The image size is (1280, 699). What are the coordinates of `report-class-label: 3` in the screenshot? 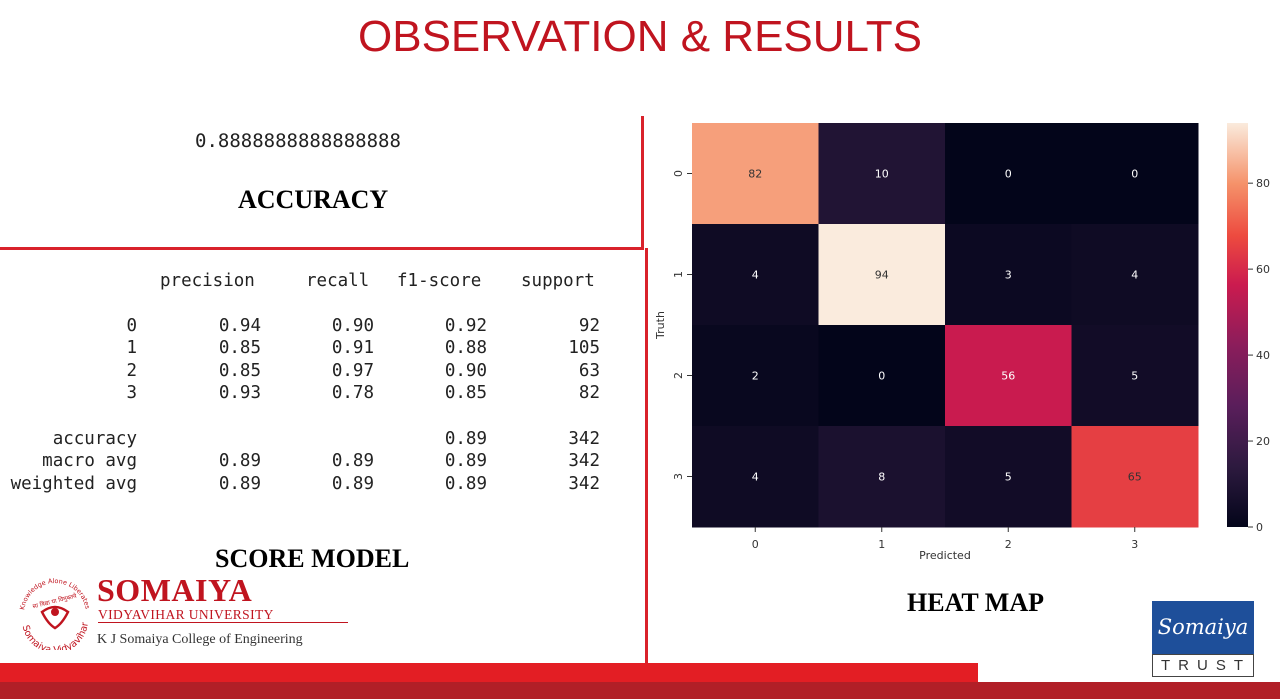 It's located at (131, 393).